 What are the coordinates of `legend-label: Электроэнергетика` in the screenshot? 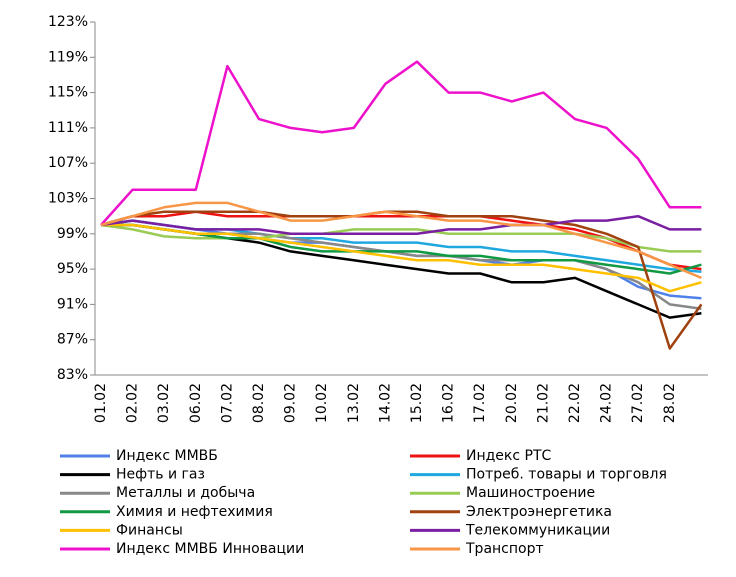 It's located at (539, 512).